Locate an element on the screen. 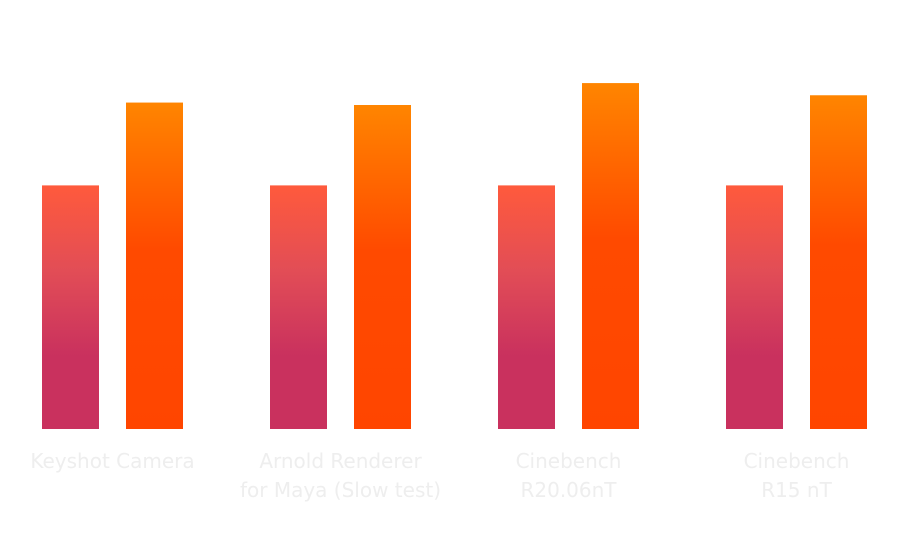  category-label-2-line-1: Arnold Renderer is located at coordinates (340, 461).